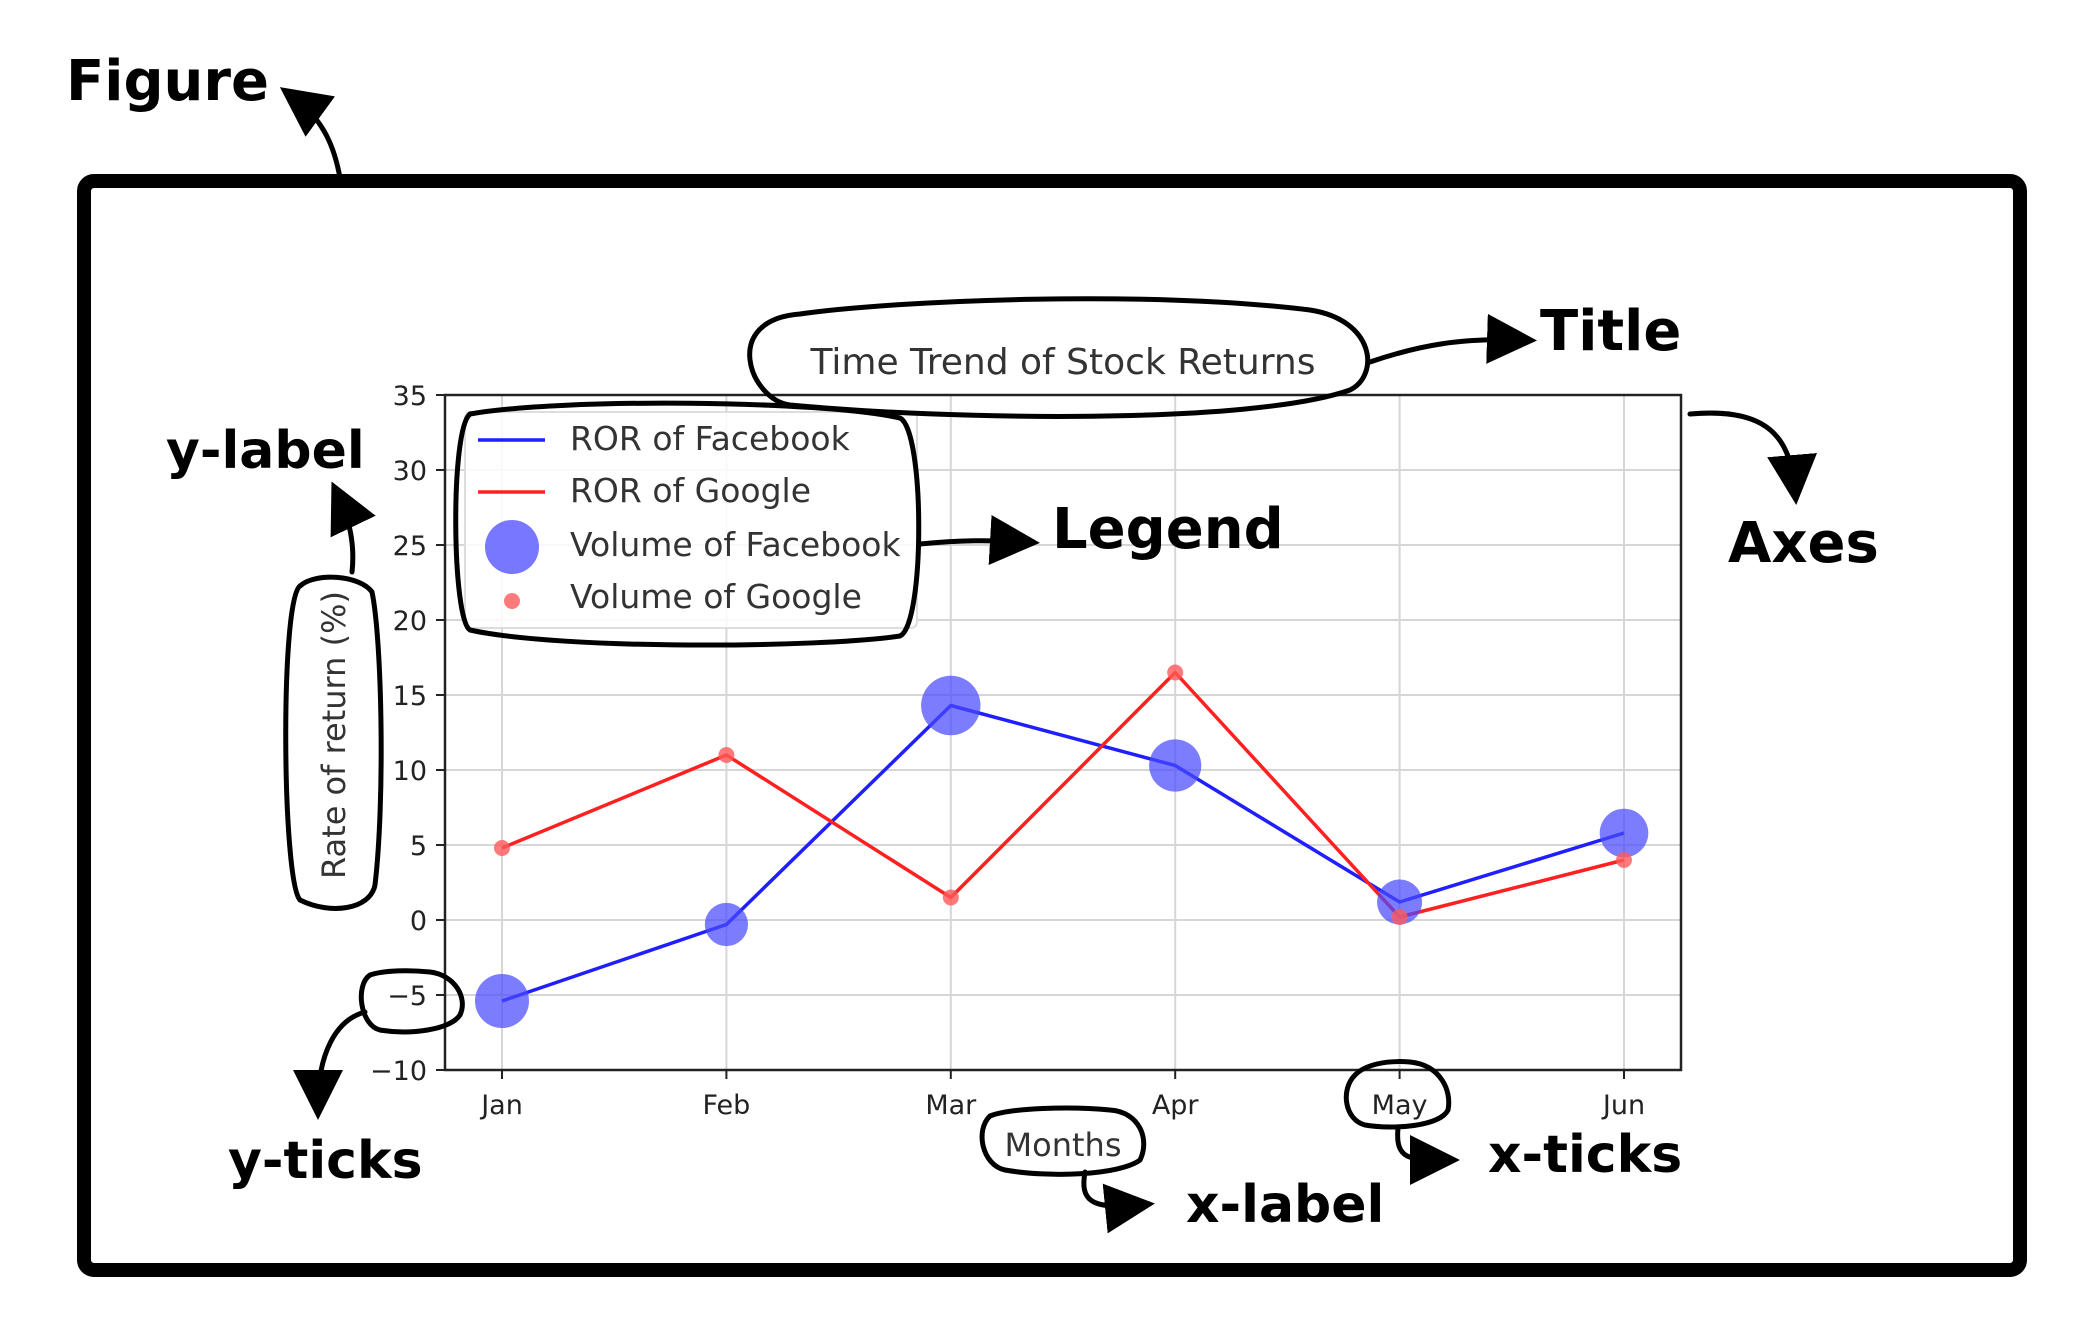 This screenshot has height=1336, width=2092. I want to click on legend-label-volume-facebook: Volume of Facebook, so click(735, 544).